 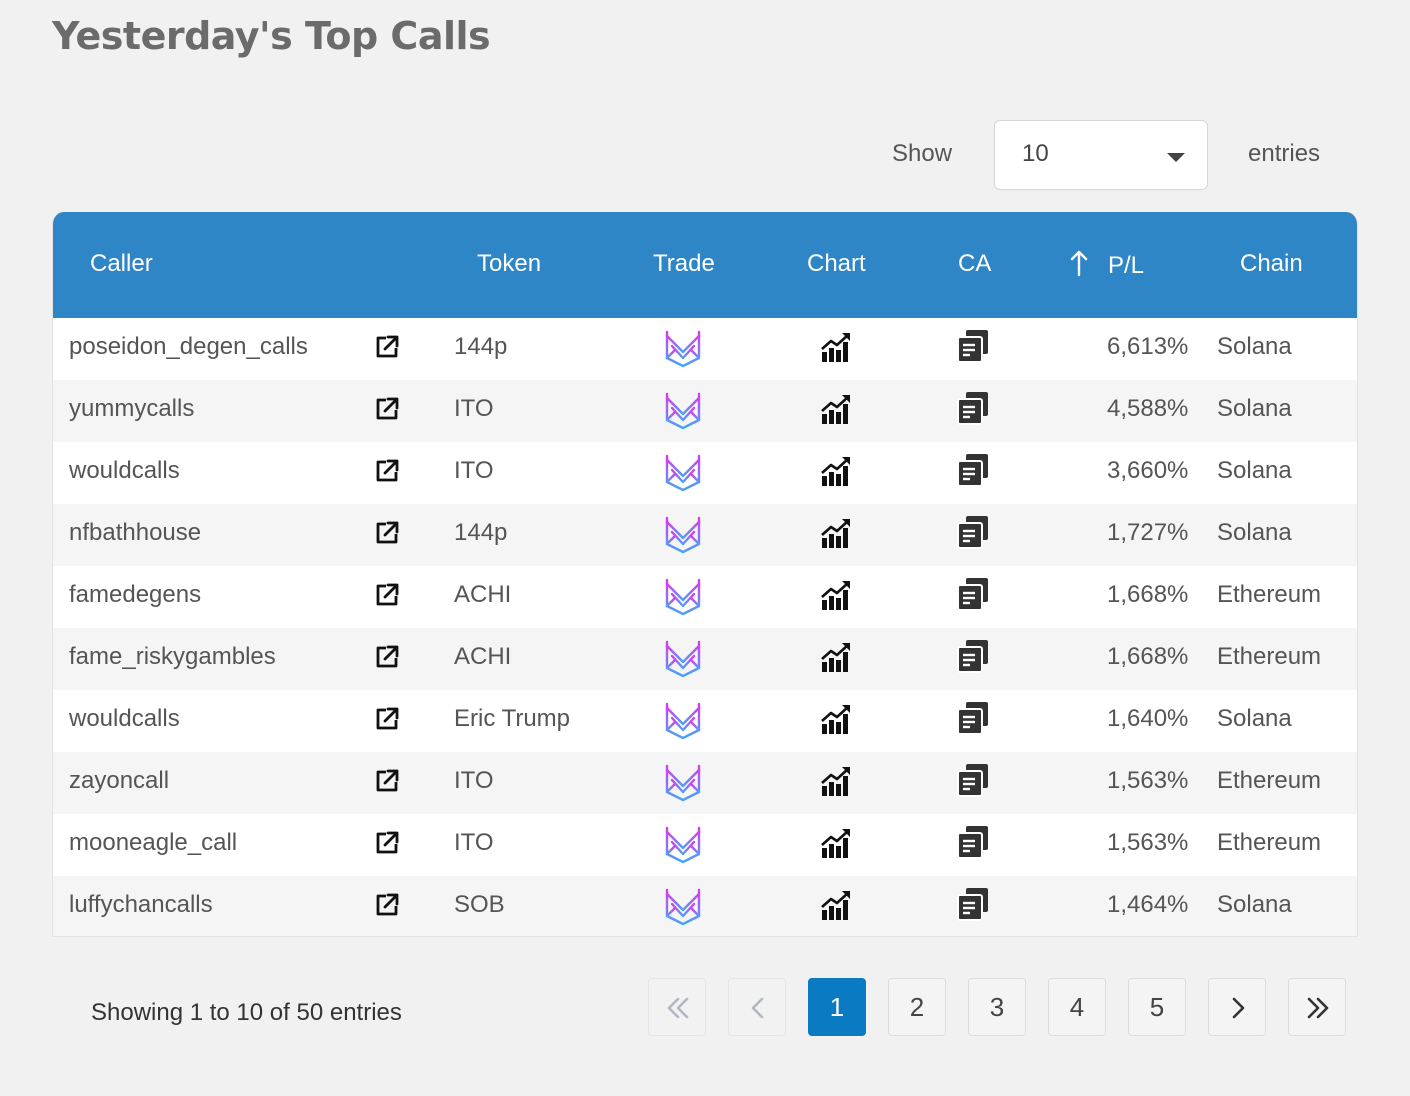 I want to click on table-row: wouldcalls Eric Trump 1,640% Solana, so click(x=705, y=721).